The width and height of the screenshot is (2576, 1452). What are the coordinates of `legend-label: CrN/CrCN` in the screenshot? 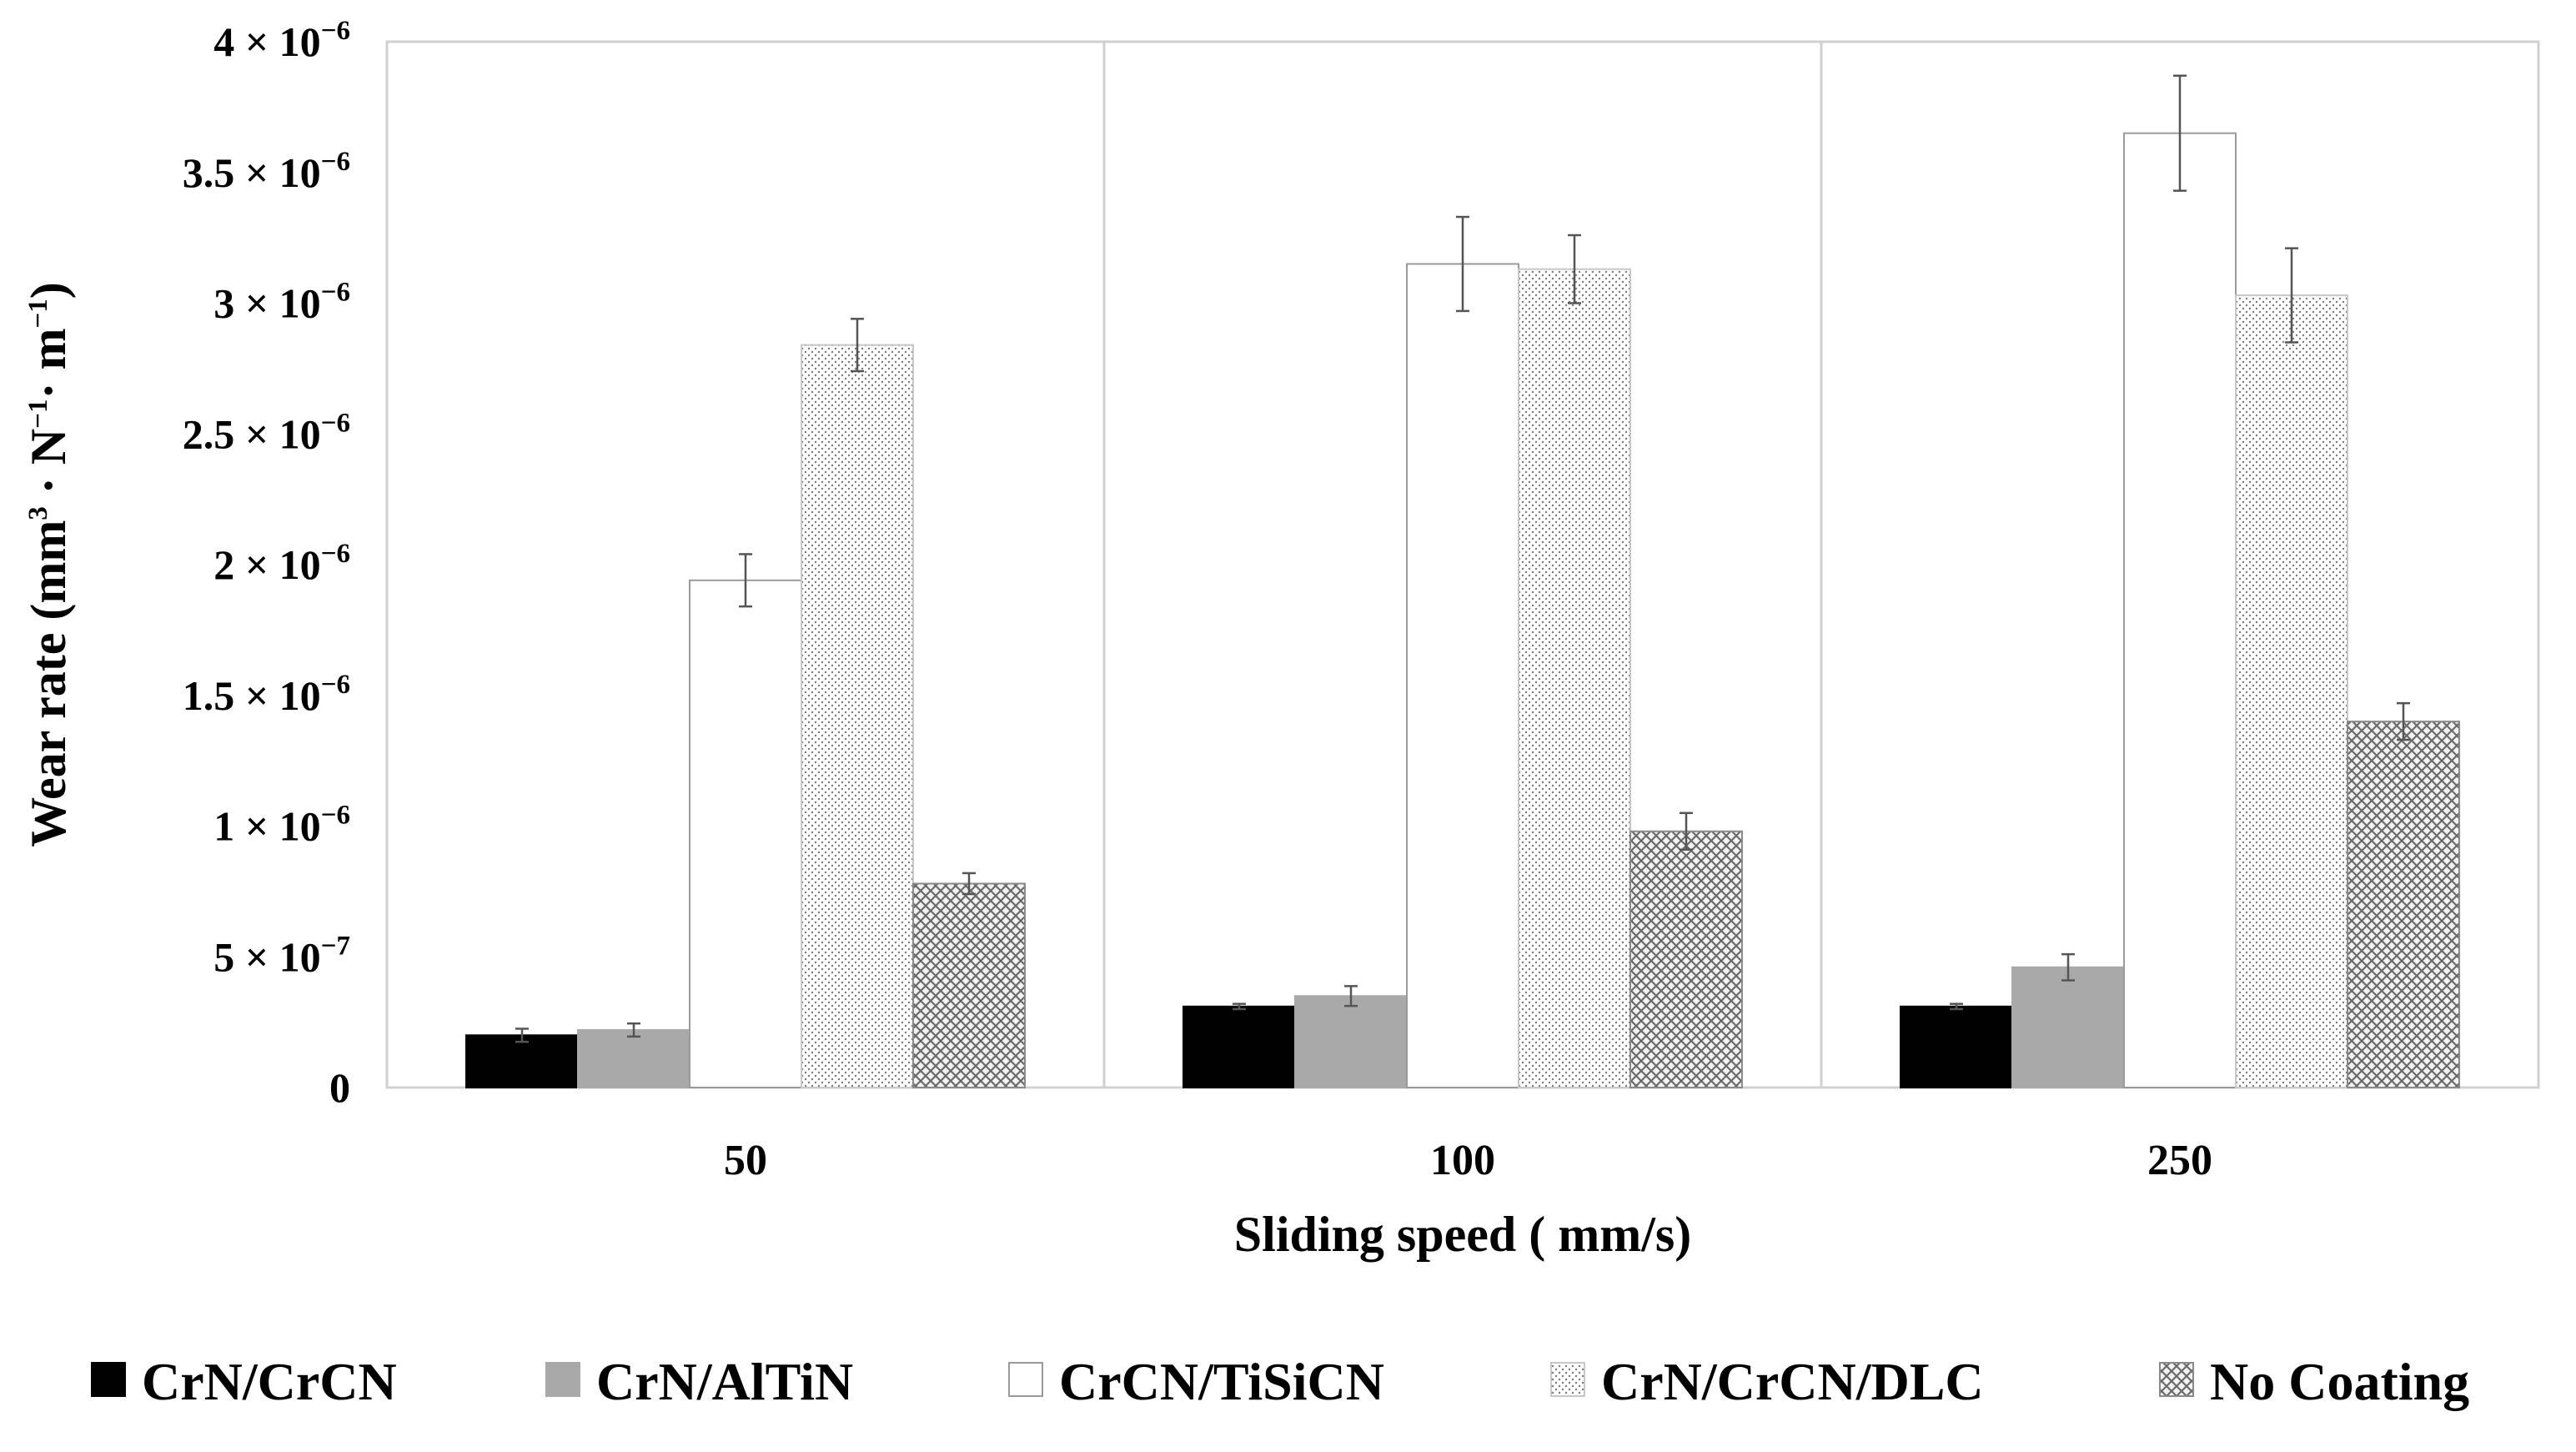 It's located at (269, 1381).